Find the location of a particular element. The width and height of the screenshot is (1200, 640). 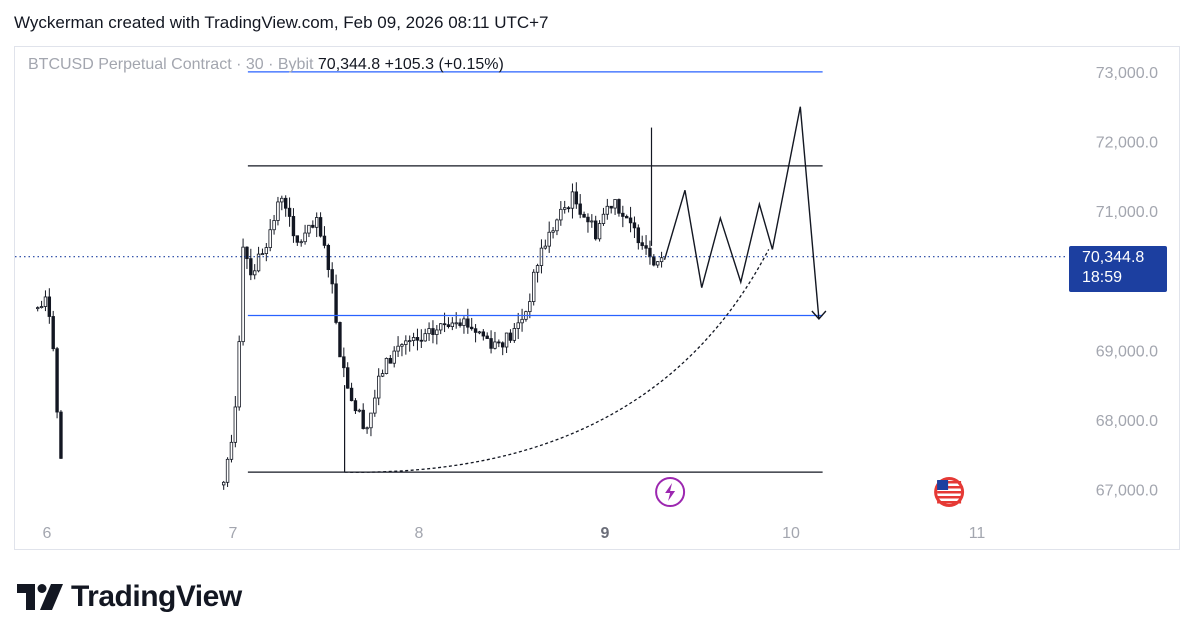

legend-price: 70,344.8 is located at coordinates (349, 64).